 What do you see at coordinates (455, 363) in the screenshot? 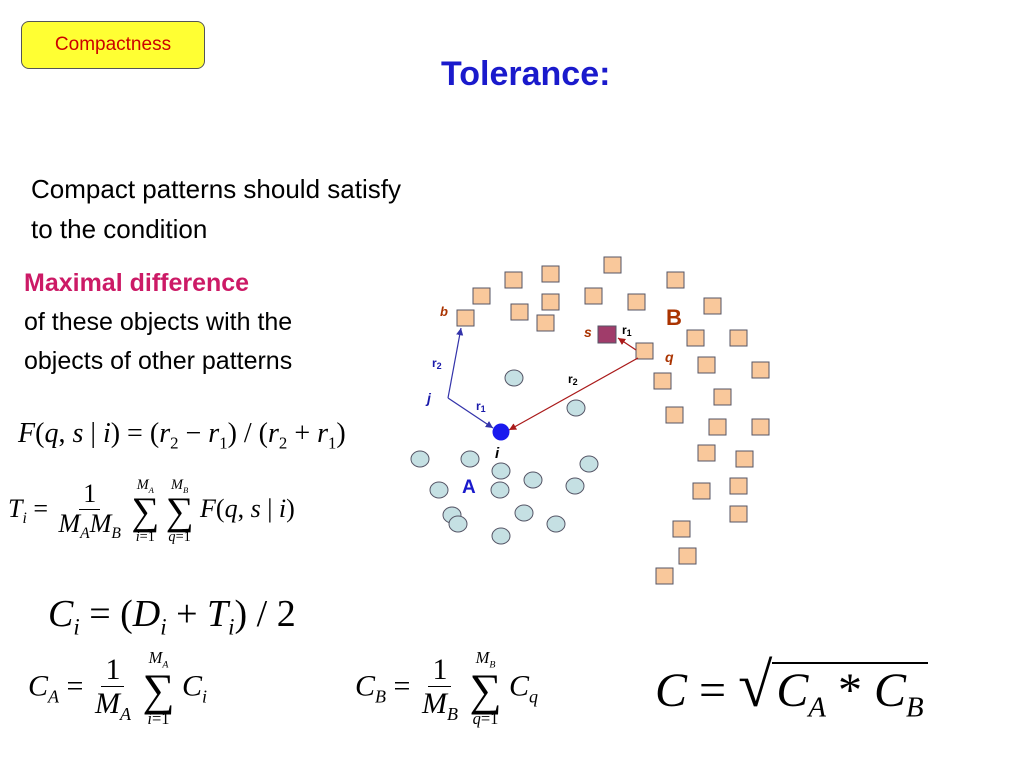
I see `arrow-j-to-b` at bounding box center [455, 363].